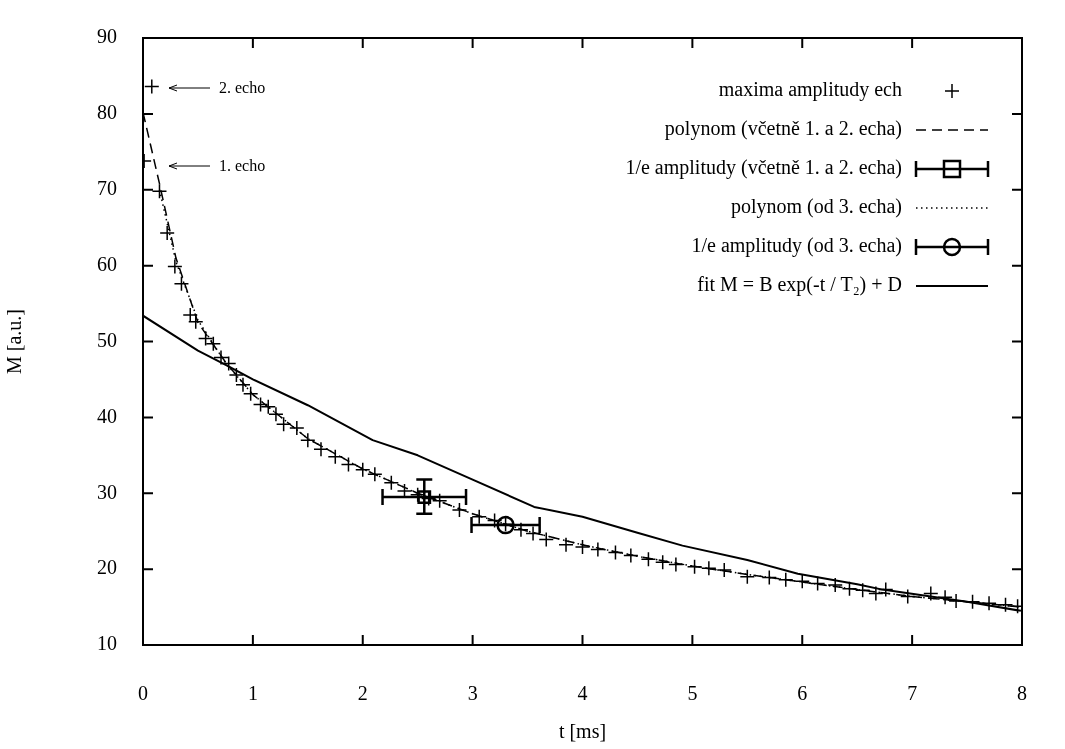  Describe the element at coordinates (14, 341) in the screenshot. I see `y-axis-title: M [a.u.]` at that location.